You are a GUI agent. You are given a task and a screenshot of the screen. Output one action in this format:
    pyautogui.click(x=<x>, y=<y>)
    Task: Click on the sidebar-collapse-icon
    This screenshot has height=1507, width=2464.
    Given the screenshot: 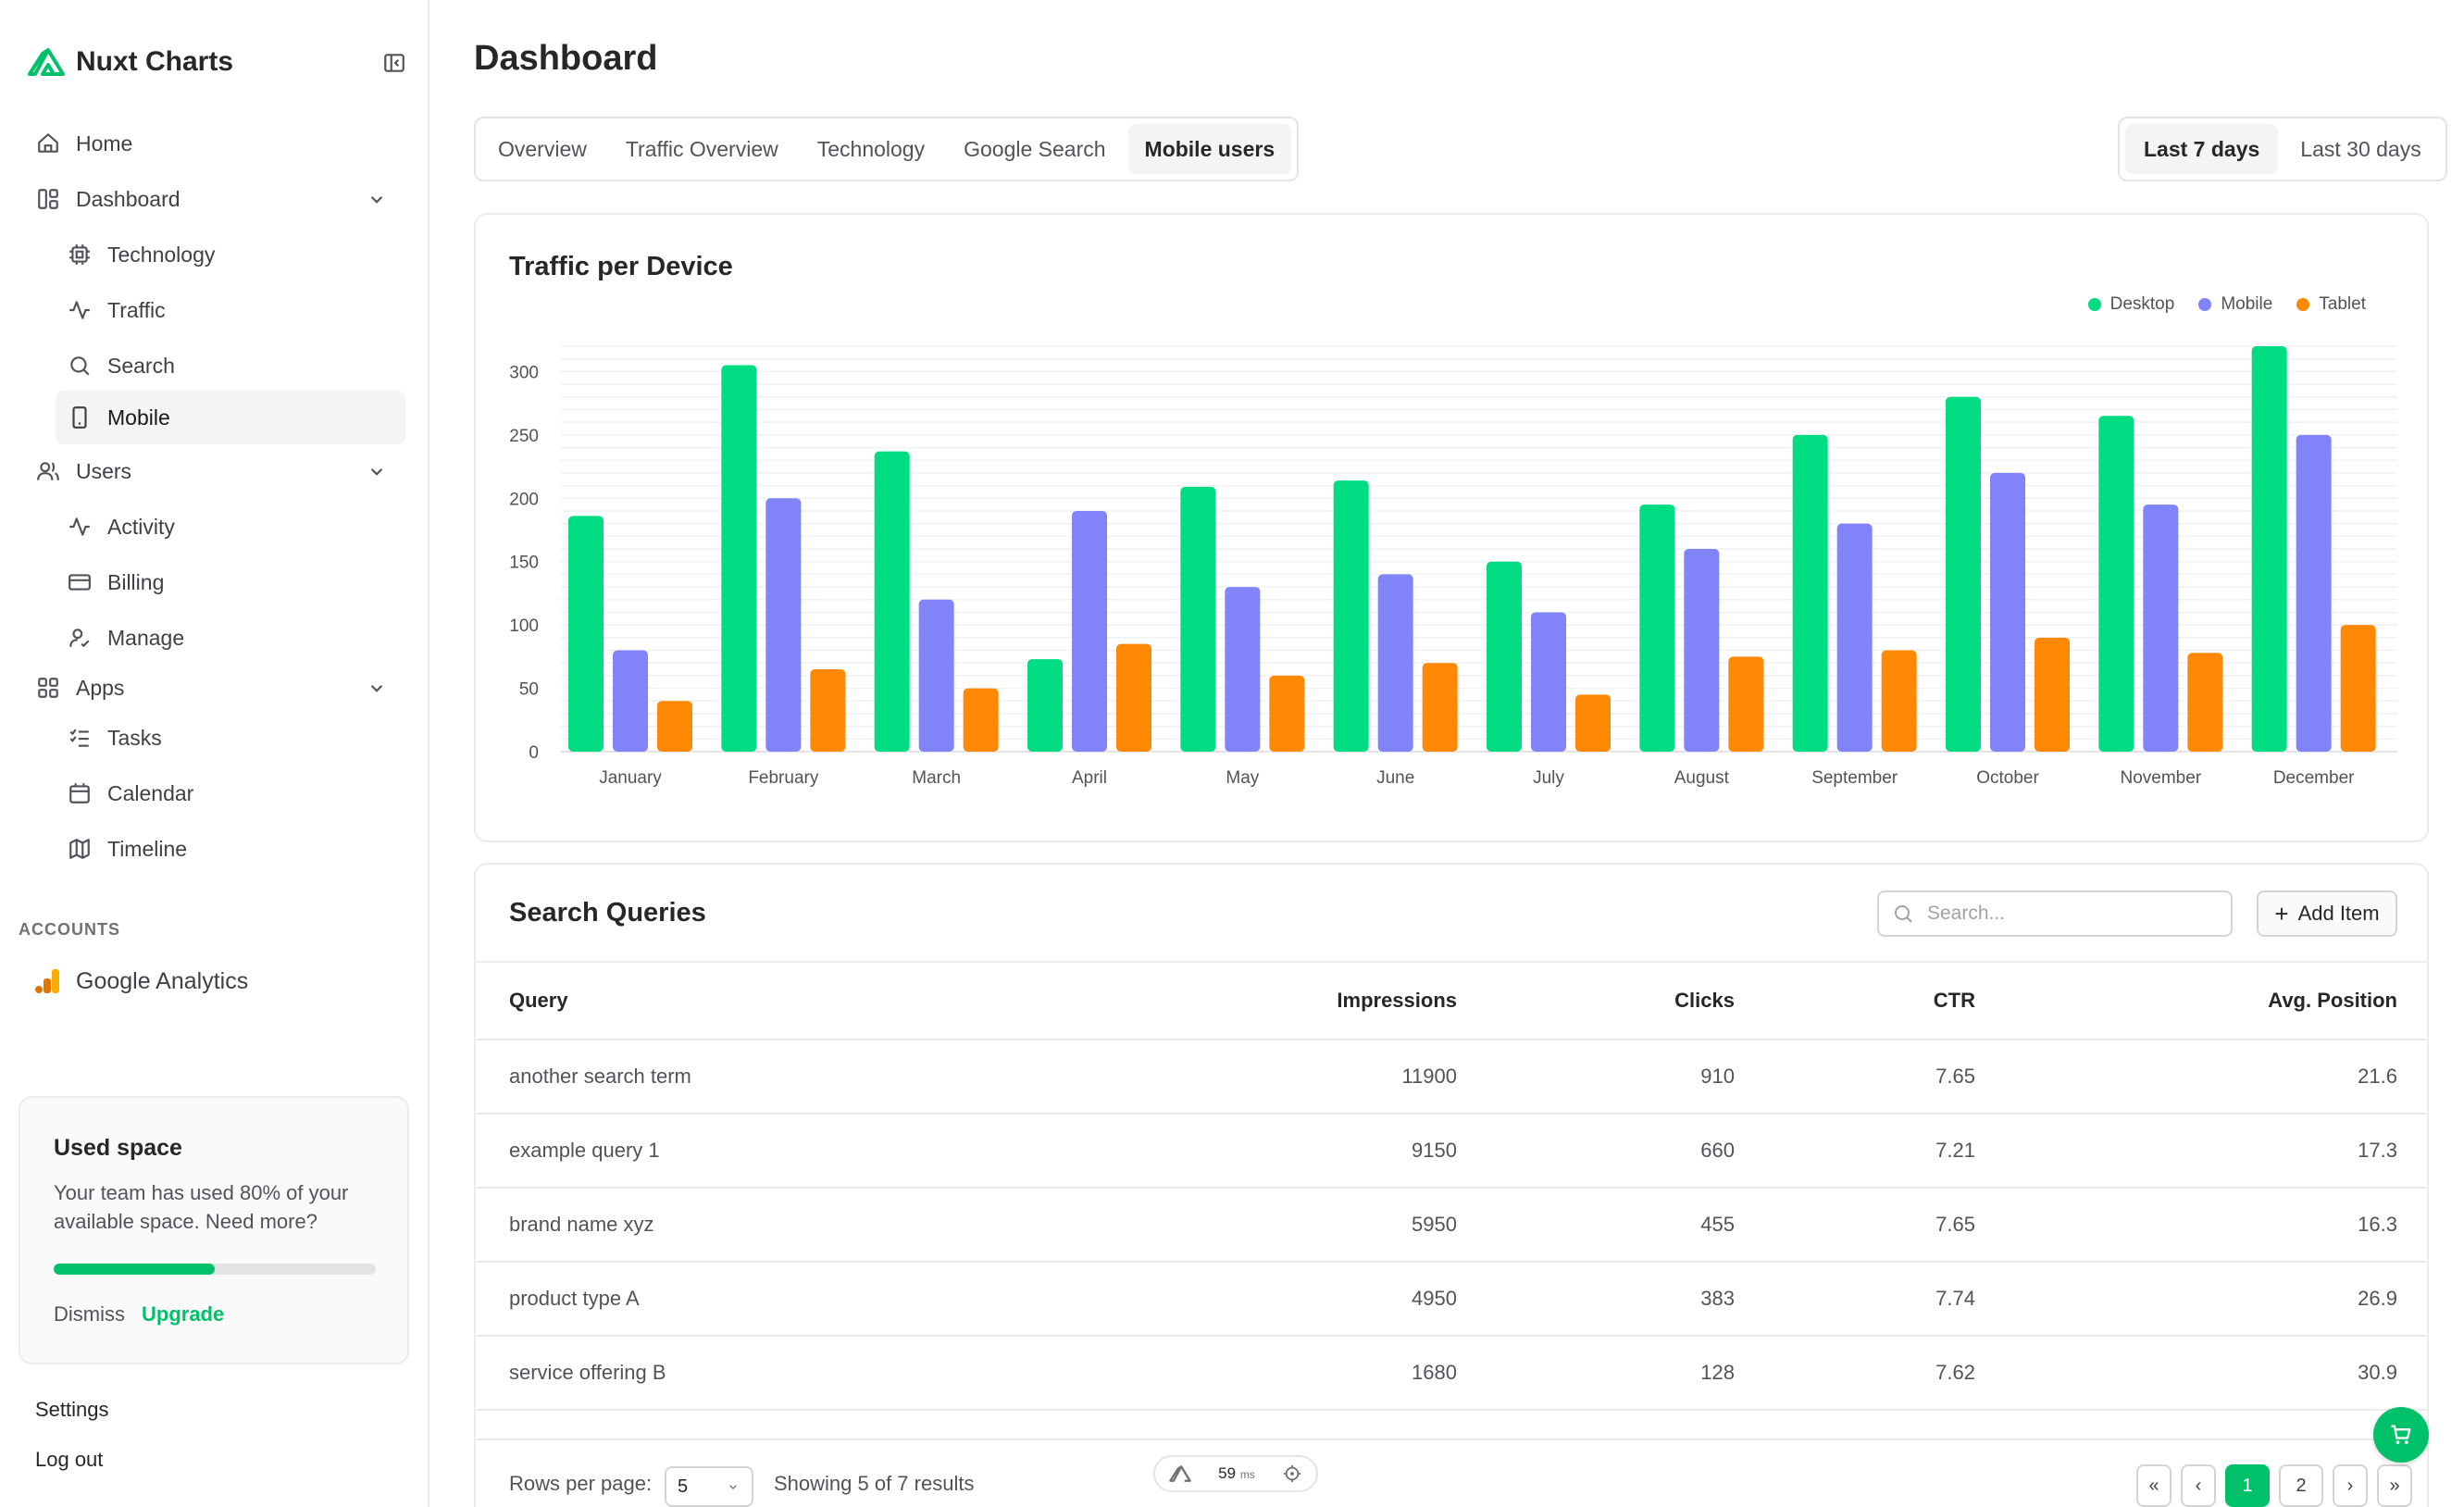 What is the action you would take?
    pyautogui.click(x=394, y=63)
    